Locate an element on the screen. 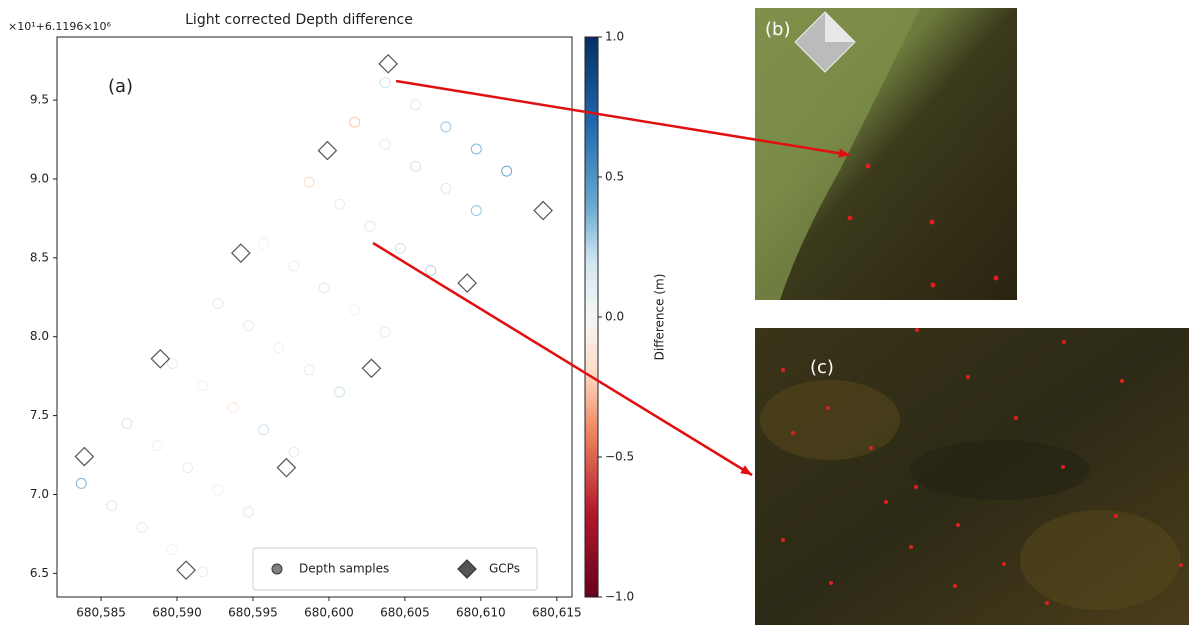 This screenshot has width=1189, height=625. legend-box is located at coordinates (395, 569).